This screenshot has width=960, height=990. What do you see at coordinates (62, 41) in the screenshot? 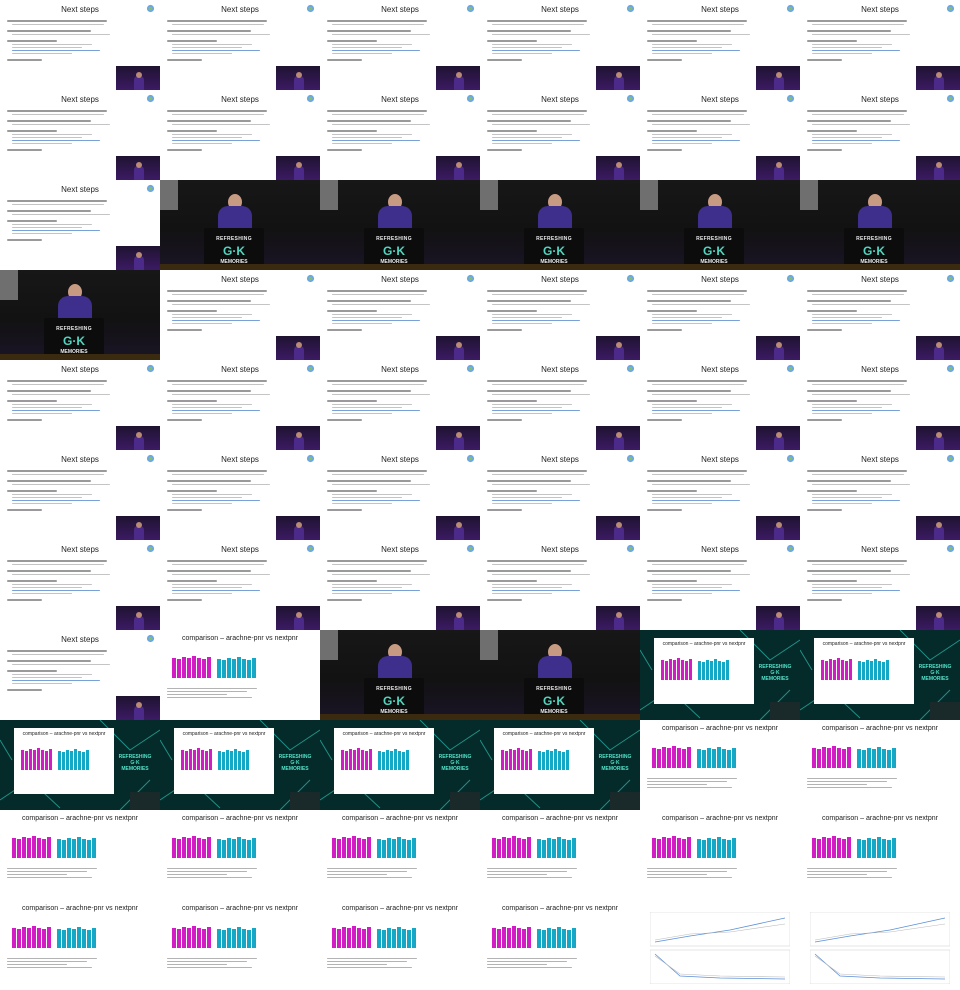
I see `slide-bullet-lines` at bounding box center [62, 41].